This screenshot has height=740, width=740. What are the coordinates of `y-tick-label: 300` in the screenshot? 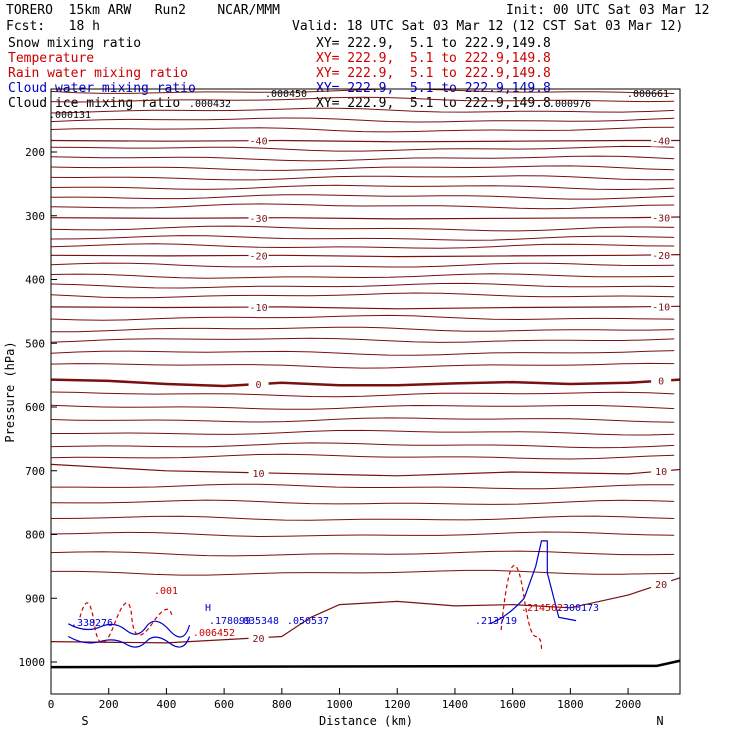 It's located at (35, 216).